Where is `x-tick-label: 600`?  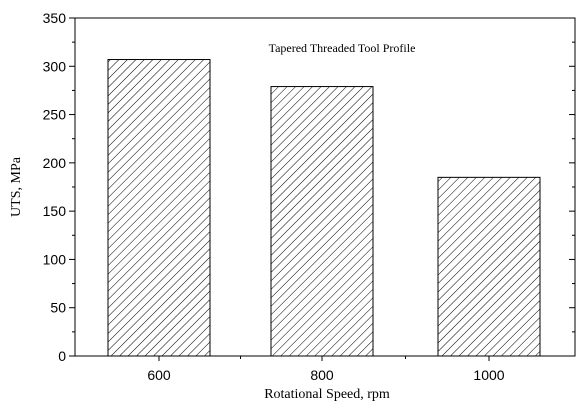
x-tick-label: 600 is located at coordinates (159, 375).